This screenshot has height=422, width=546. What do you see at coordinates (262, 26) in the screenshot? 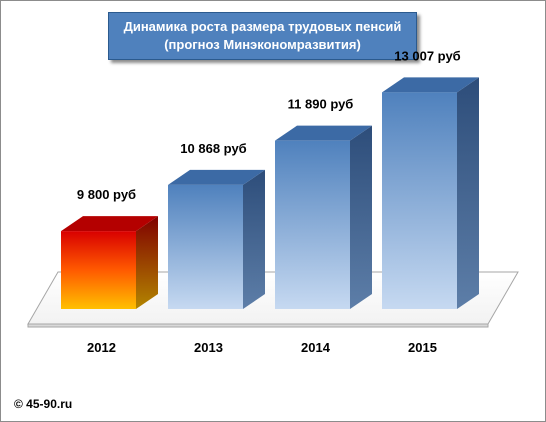
I see `chart-title: Динамика роста размера трудовых пенсий` at bounding box center [262, 26].